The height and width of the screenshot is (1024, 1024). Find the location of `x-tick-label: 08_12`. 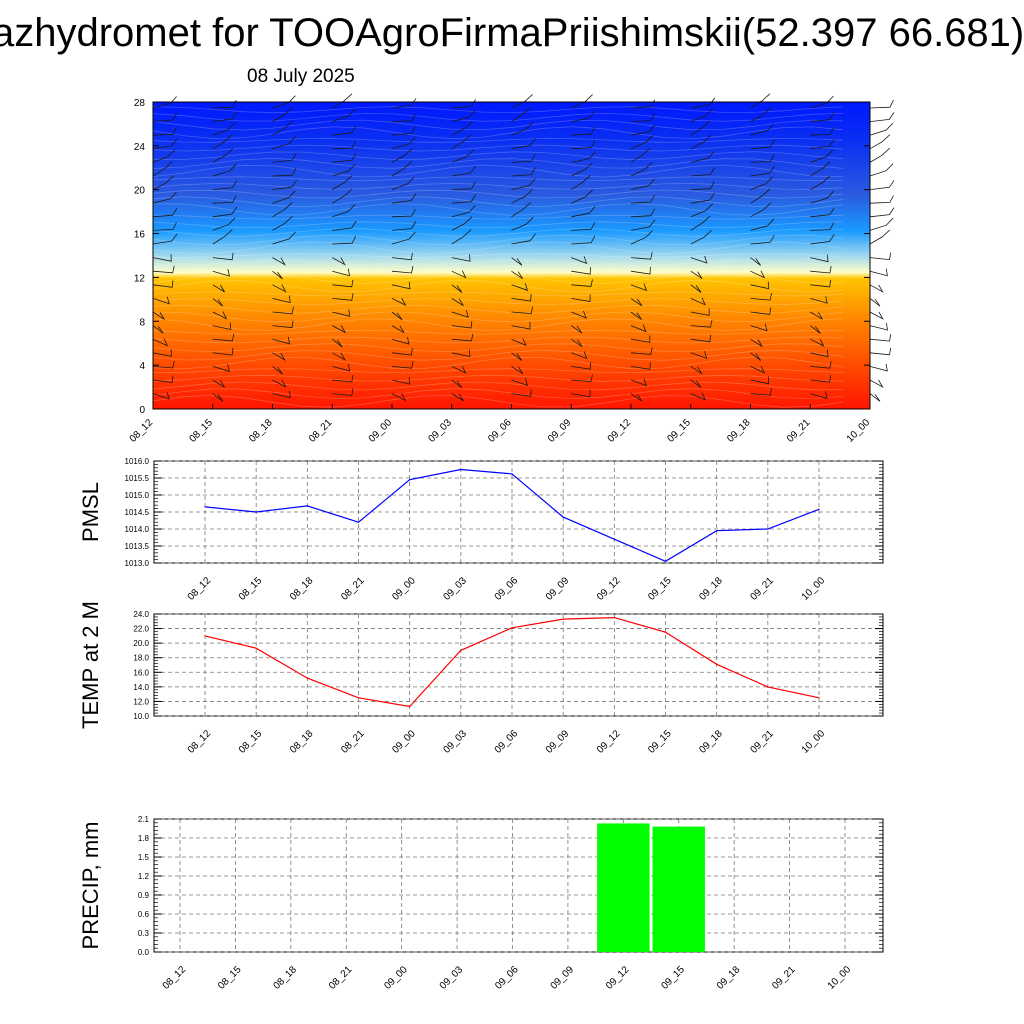

x-tick-label: 08_12 is located at coordinates (175, 978).